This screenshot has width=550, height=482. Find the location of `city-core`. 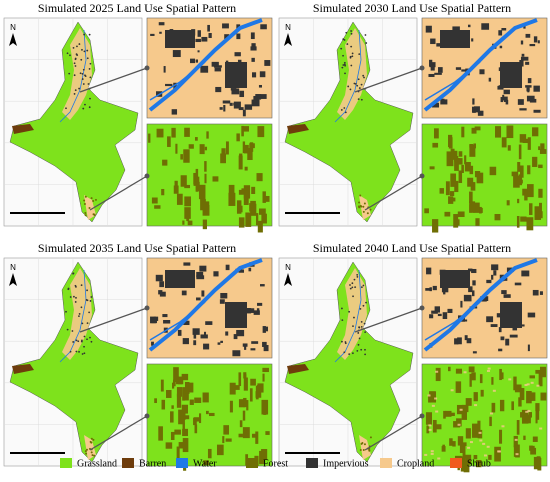

city-core is located at coordinates (511, 75).